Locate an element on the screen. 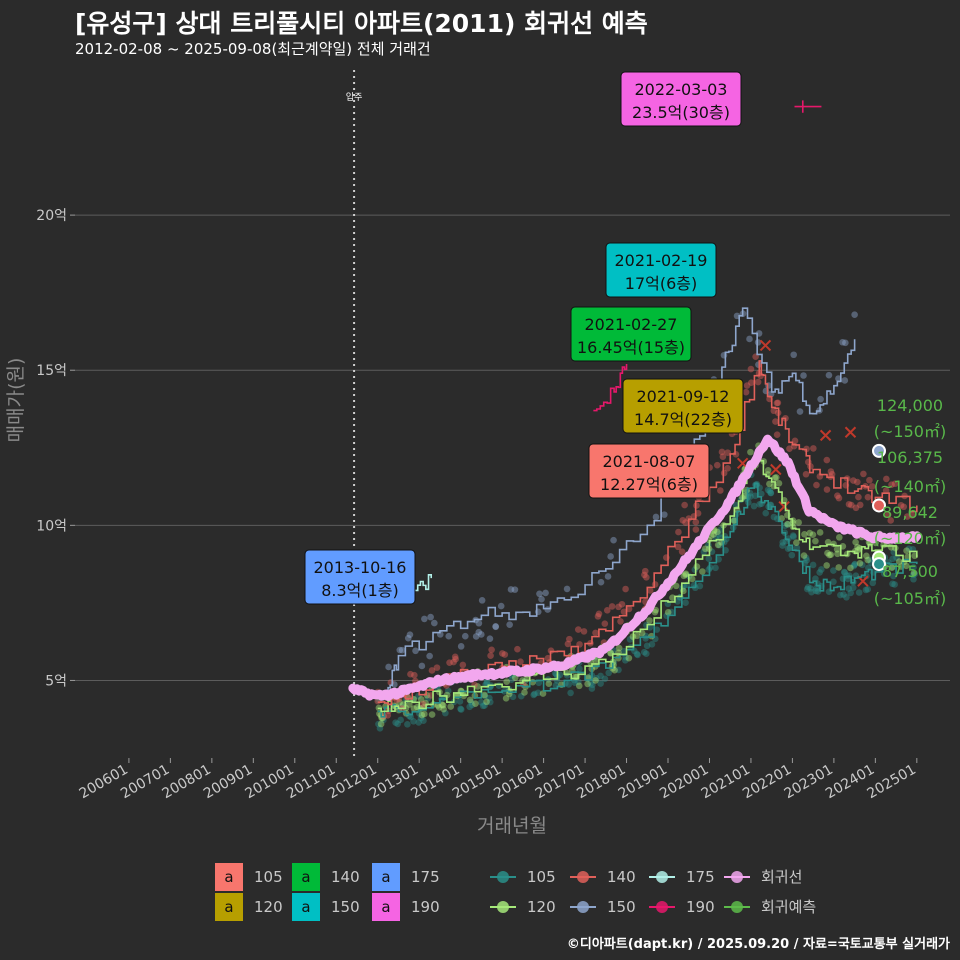 The height and width of the screenshot is (960, 960). annotation-label: 2013-10-16 8.3억(1층) is located at coordinates (360, 577).